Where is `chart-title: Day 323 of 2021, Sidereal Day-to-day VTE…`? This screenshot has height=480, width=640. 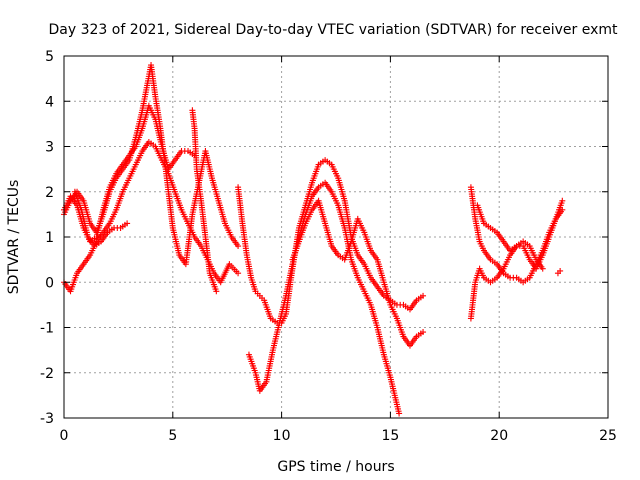
chart-title: Day 323 of 2021, Sidereal Day-to-day VTE… is located at coordinates (334, 30).